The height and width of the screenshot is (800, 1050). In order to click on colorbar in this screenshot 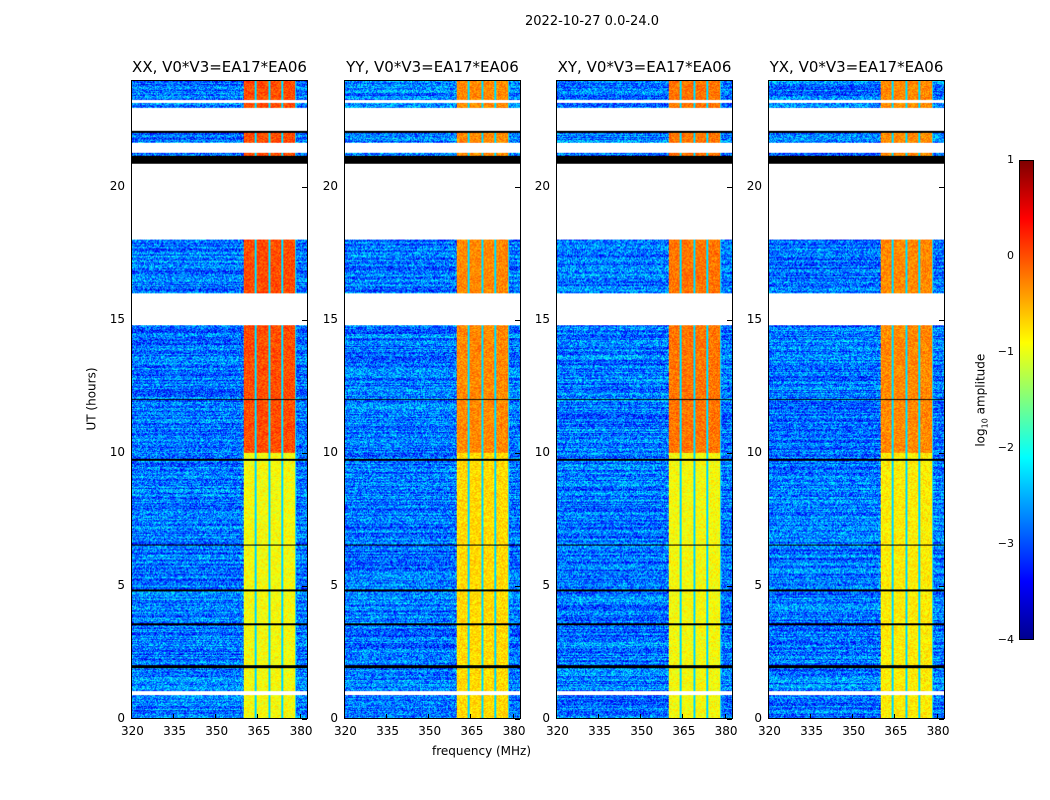, I will do `click(1026, 400)`.